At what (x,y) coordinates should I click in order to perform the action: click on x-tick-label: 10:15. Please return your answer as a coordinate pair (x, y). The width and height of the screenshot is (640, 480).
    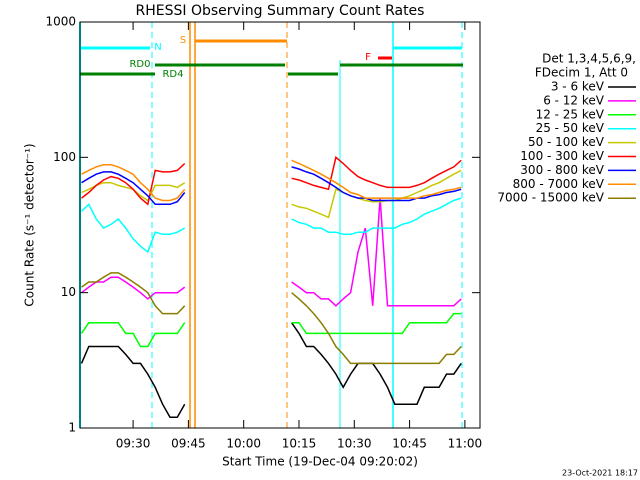
    Looking at the image, I should click on (299, 444).